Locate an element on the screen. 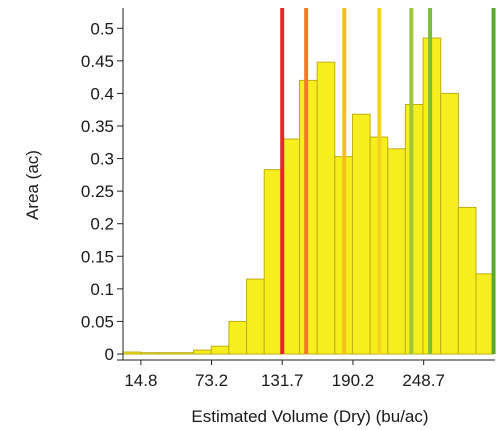 This screenshot has height=430, width=498. y-tick-label-4: 0.2 is located at coordinates (102, 224).